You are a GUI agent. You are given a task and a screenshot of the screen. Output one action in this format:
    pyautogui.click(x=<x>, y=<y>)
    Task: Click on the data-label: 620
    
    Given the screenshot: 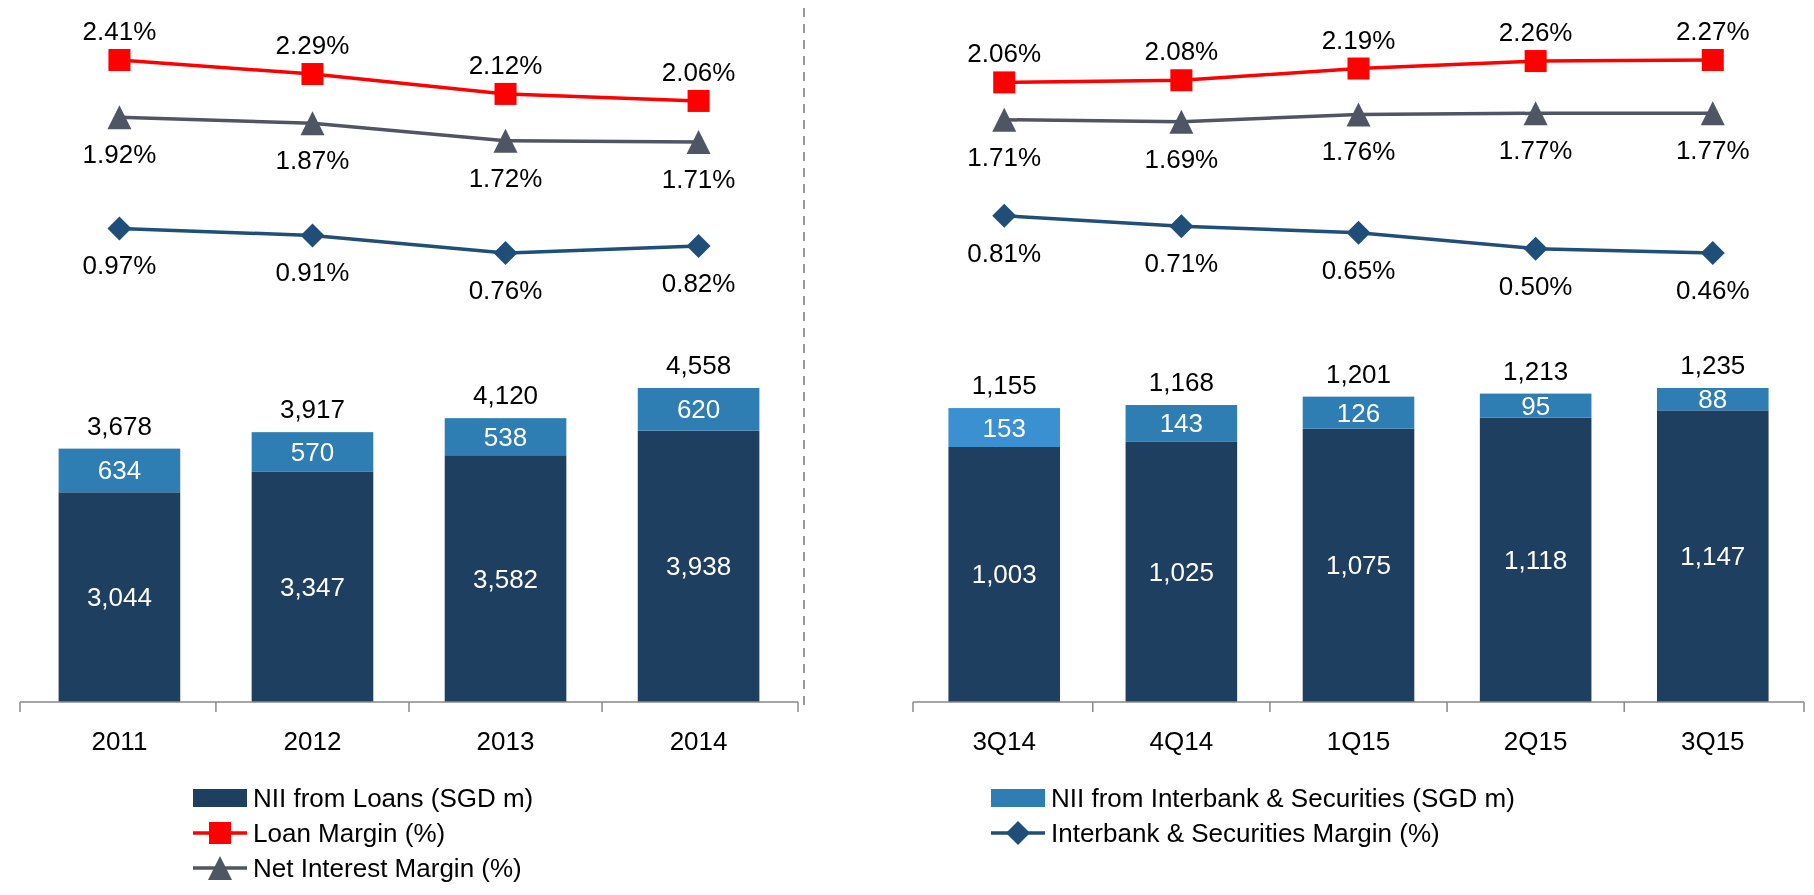 What is the action you would take?
    pyautogui.click(x=698, y=409)
    